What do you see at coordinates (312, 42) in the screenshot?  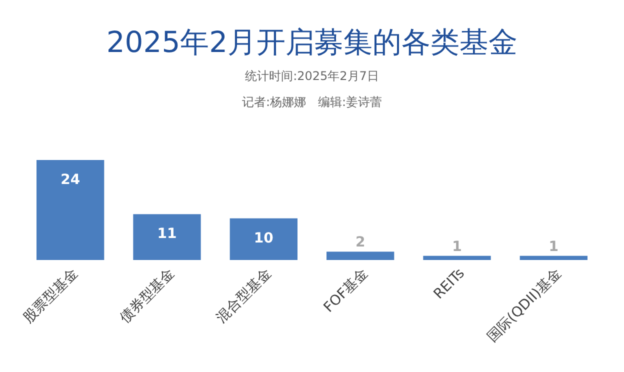 I see `chart-title: 2025年2月开启募集的各类基金` at bounding box center [312, 42].